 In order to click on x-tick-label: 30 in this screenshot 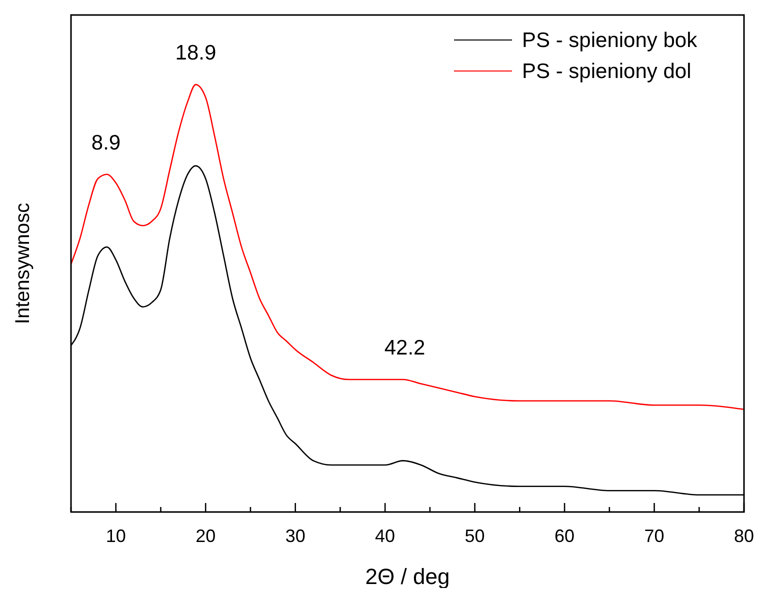, I will do `click(295, 536)`.